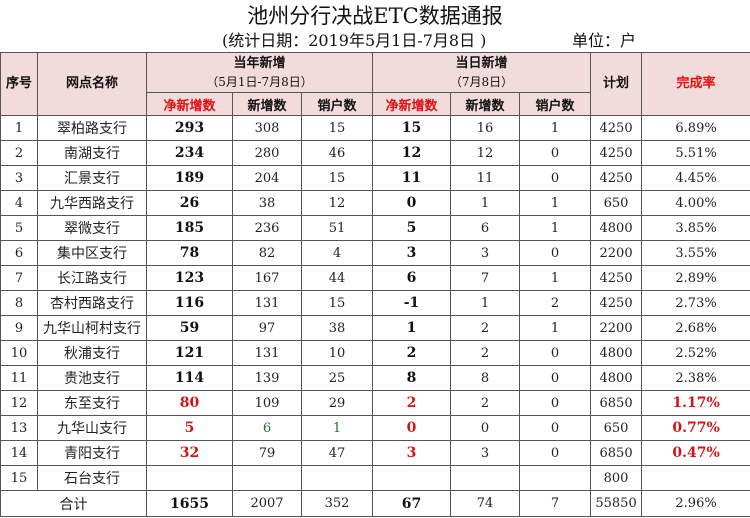  What do you see at coordinates (189, 453) in the screenshot?
I see `cell-y-net: 32` at bounding box center [189, 453].